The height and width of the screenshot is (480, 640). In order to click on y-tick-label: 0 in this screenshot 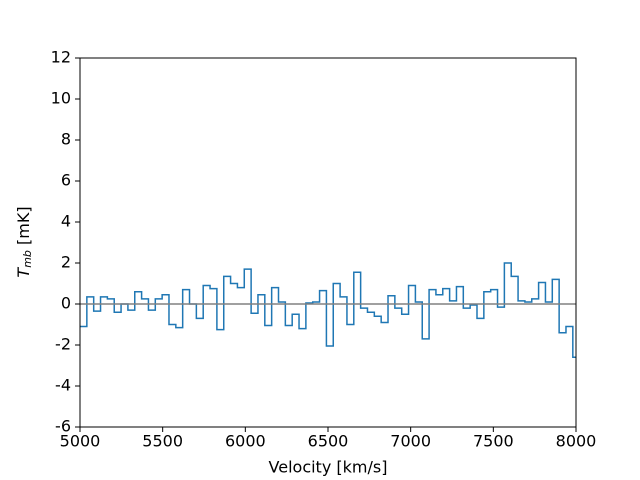, I will do `click(66, 303)`.